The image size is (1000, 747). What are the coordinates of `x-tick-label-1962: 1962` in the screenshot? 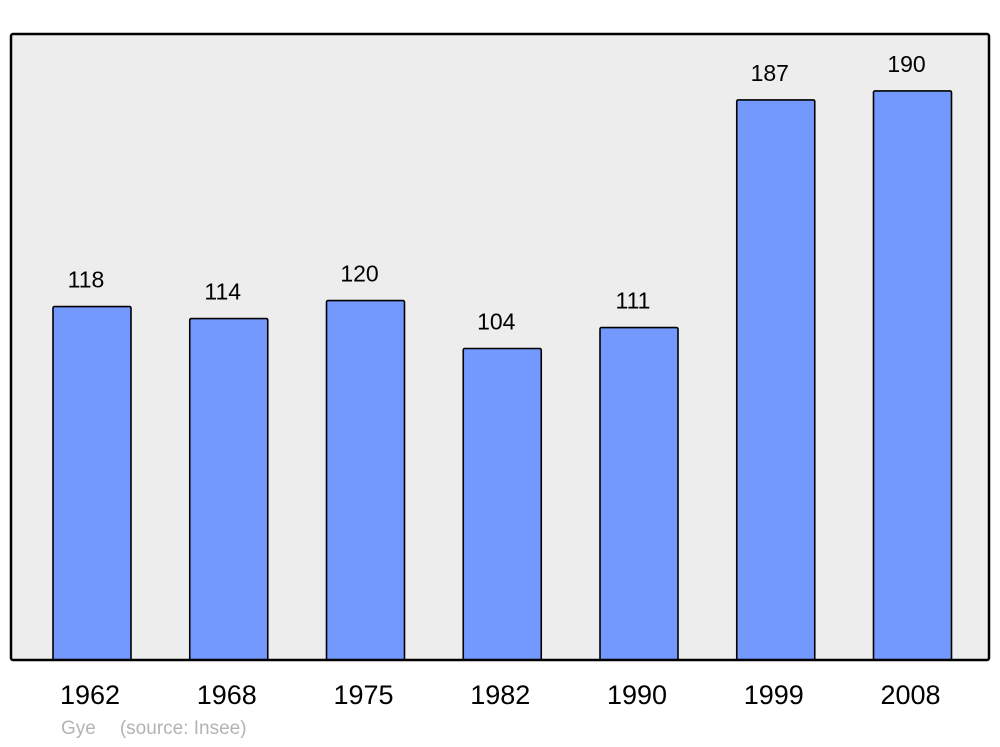 It's located at (90, 695).